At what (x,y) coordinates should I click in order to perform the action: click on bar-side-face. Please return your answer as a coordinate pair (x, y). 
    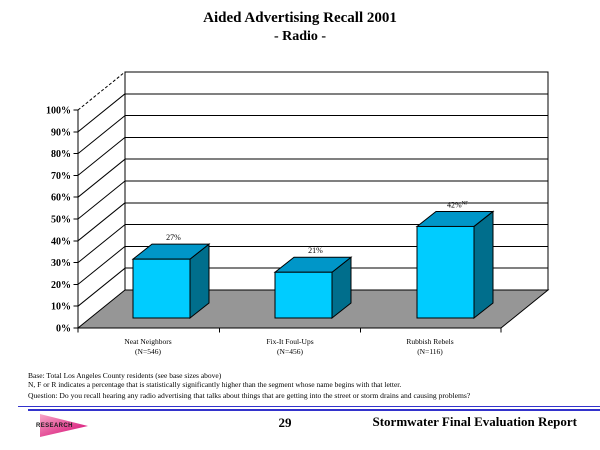
    Looking at the image, I should click on (483, 265).